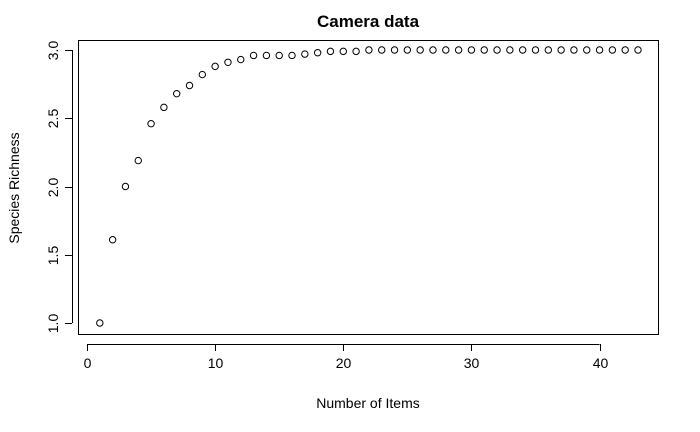  I want to click on x-tick-label: 10, so click(216, 363).